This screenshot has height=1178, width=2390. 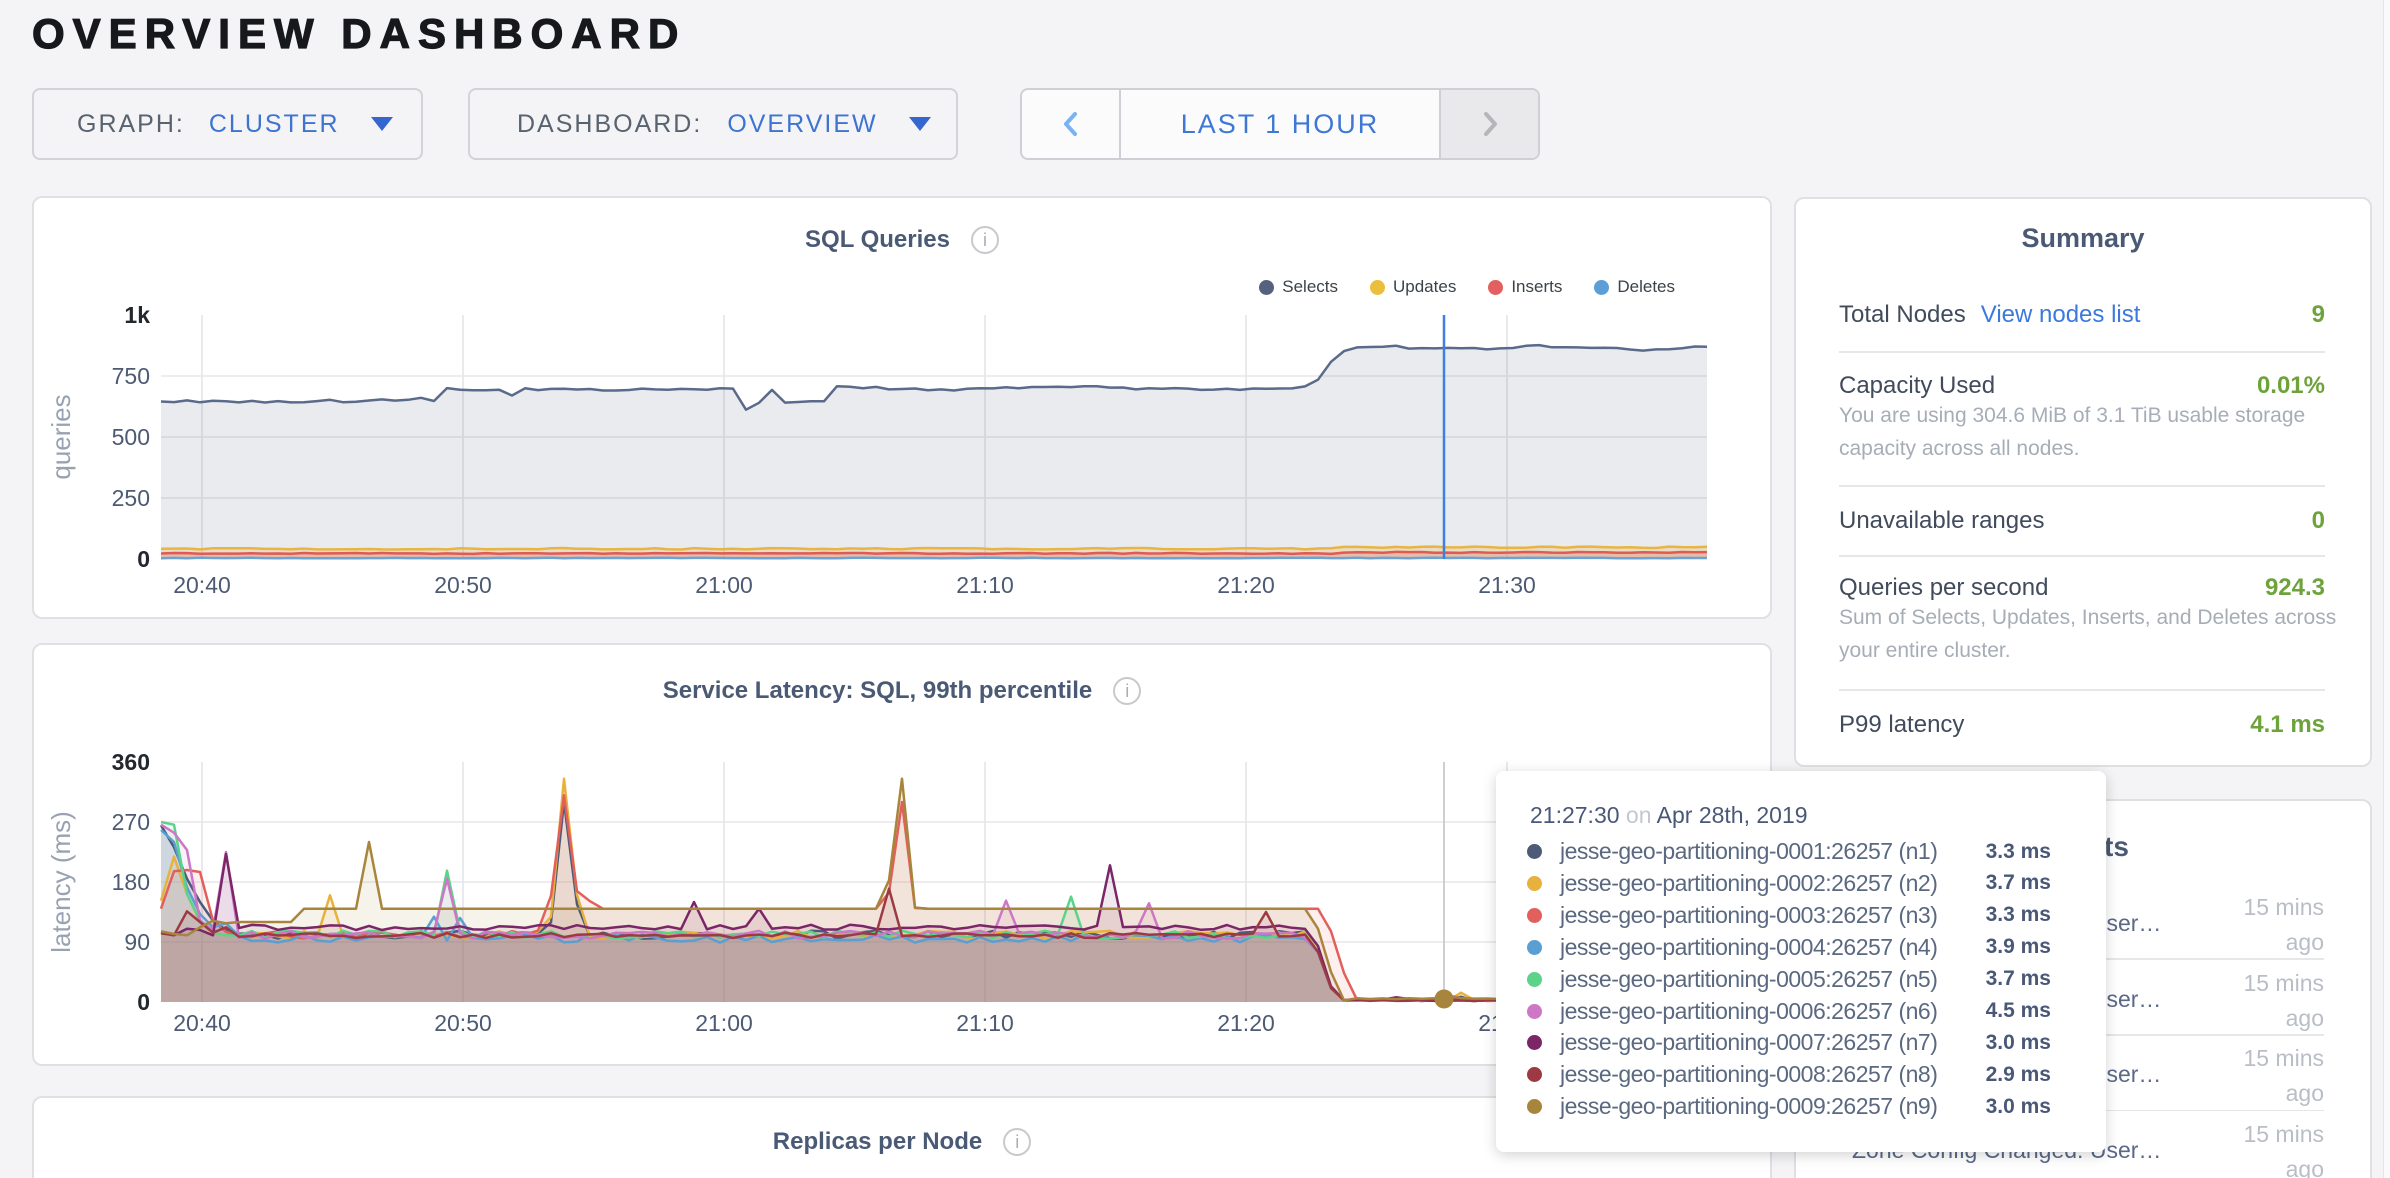 I want to click on svg-text: latency (ms), so click(x=61, y=882).